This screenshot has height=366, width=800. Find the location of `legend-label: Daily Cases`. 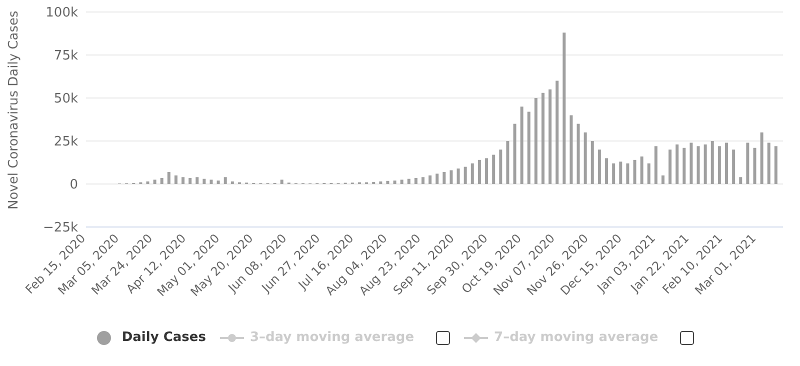

legend-label: Daily Cases is located at coordinates (164, 337).